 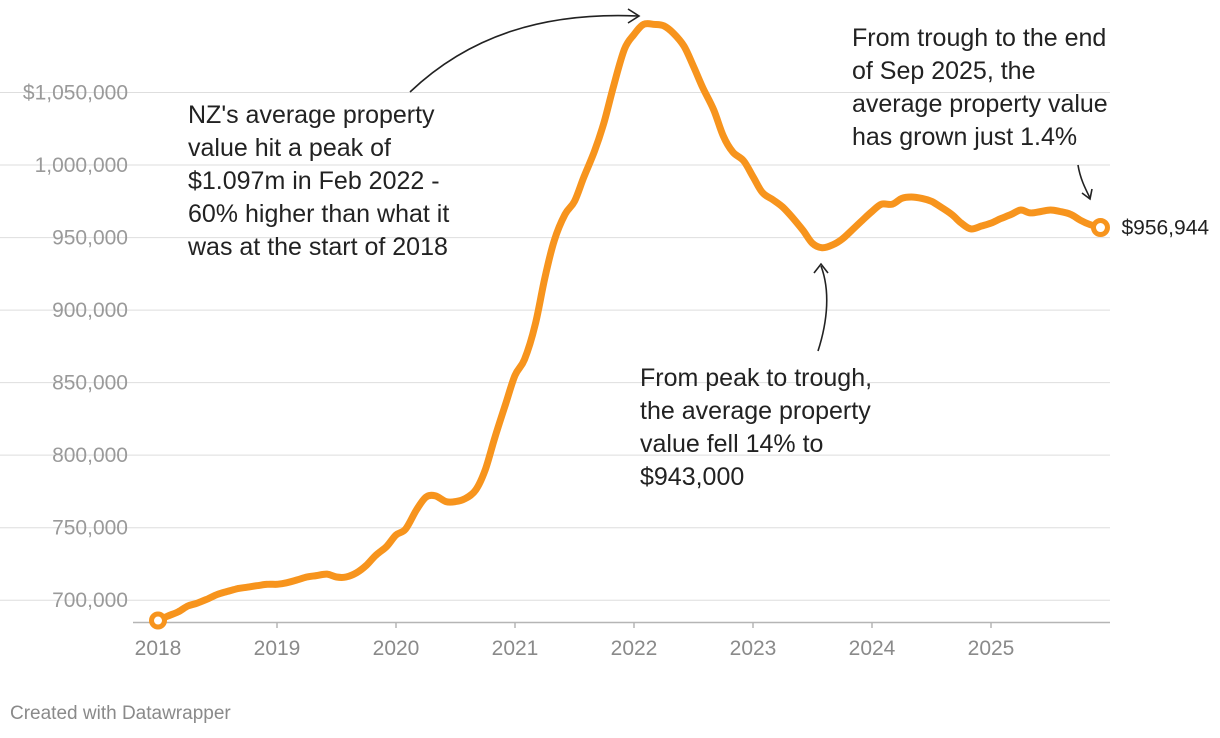 What do you see at coordinates (634, 16) in the screenshot?
I see `arrow-peak-head` at bounding box center [634, 16].